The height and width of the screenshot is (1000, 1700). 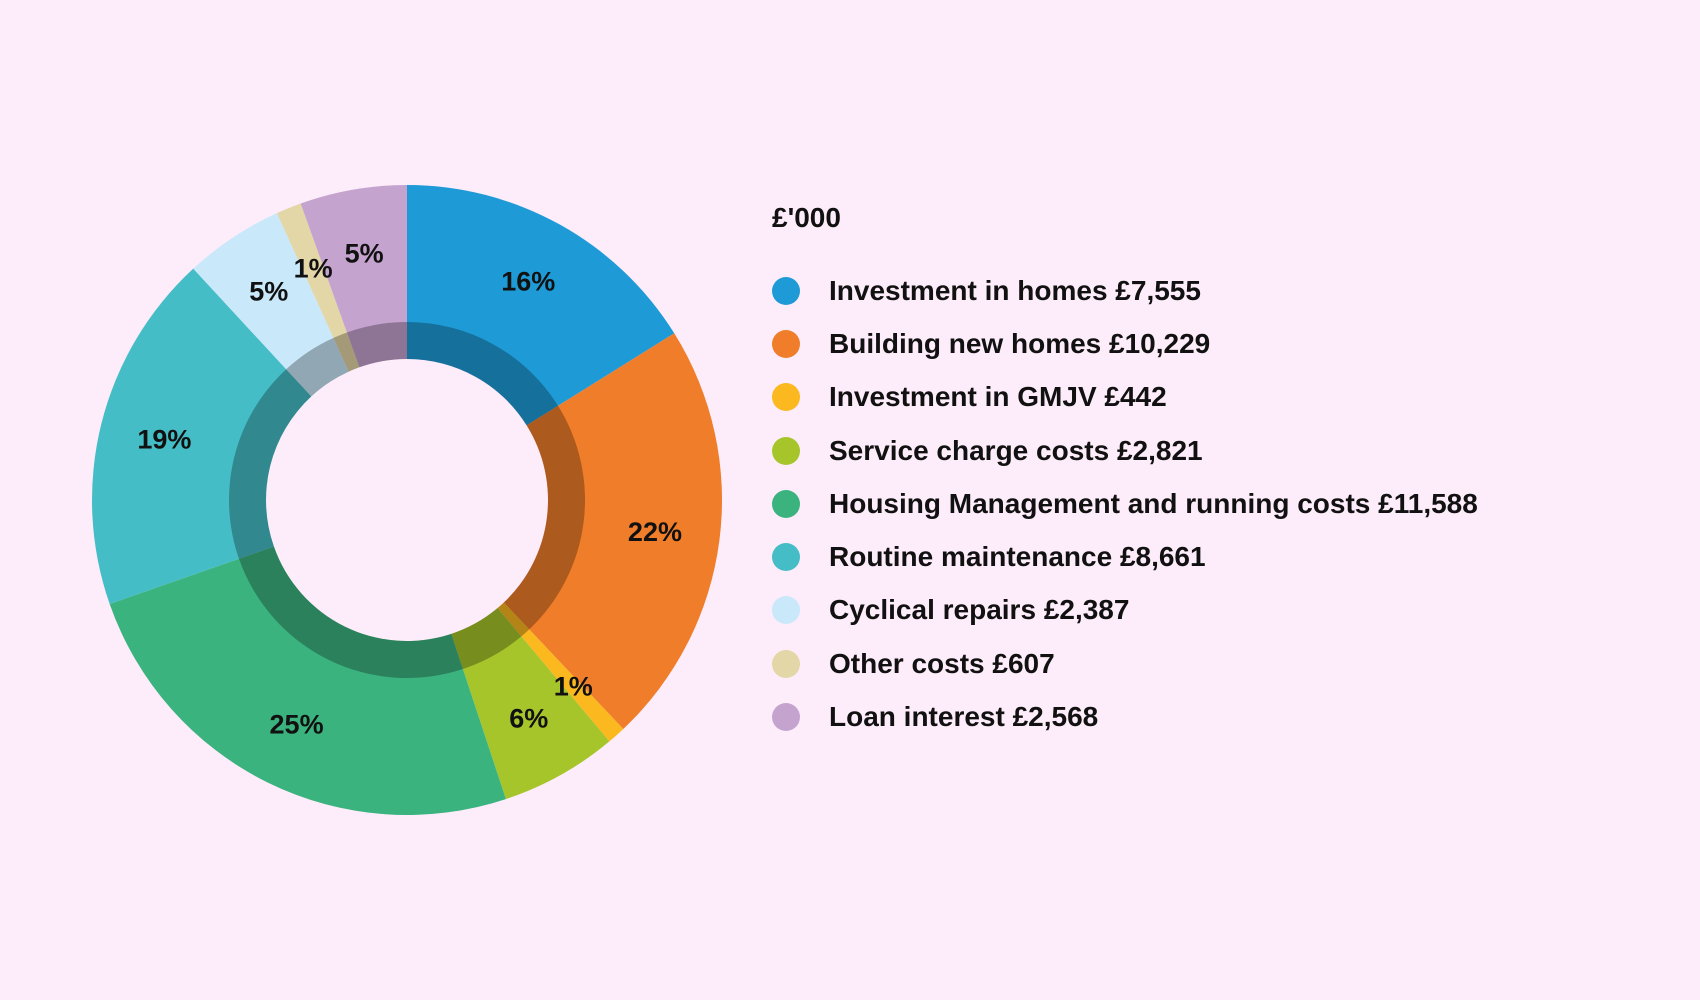 I want to click on slice-label-3: 6%, so click(x=528, y=718).